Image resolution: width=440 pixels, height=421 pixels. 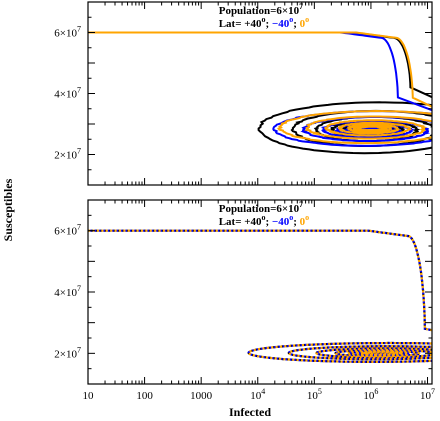 What do you see at coordinates (427, 394) in the screenshot?
I see `x-tick-label: 10⁷` at bounding box center [427, 394].